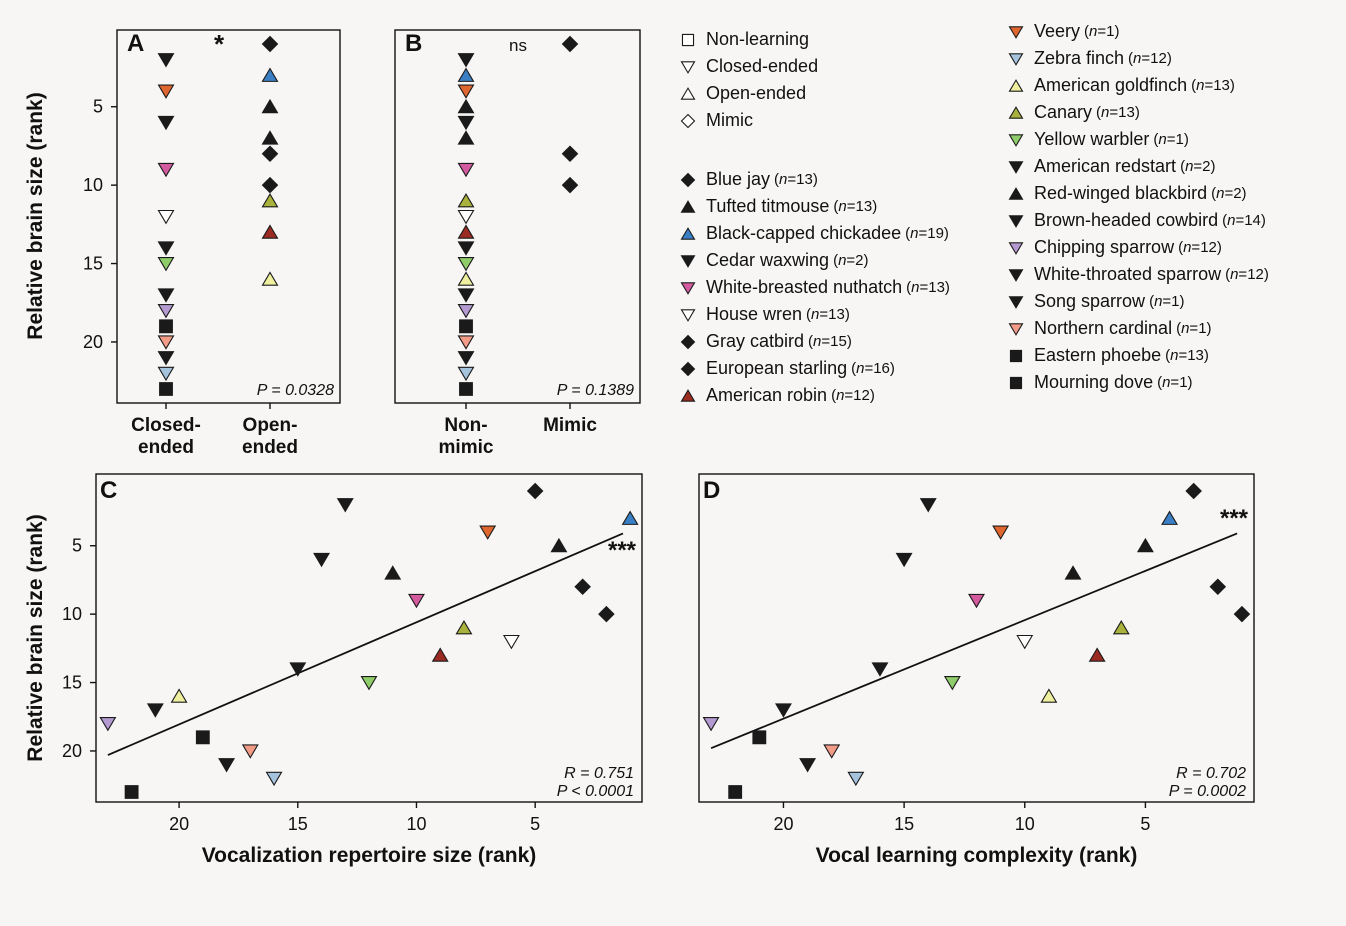 This screenshot has width=1346, height=926. Describe the element at coordinates (1092, 139) in the screenshot. I see `legend-species-name: Yellow warbler` at that location.